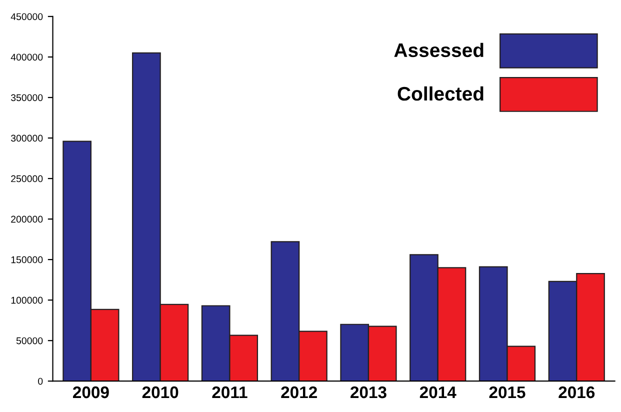  Describe the element at coordinates (507, 392) in the screenshot. I see `x-tick-label: 2015` at that location.